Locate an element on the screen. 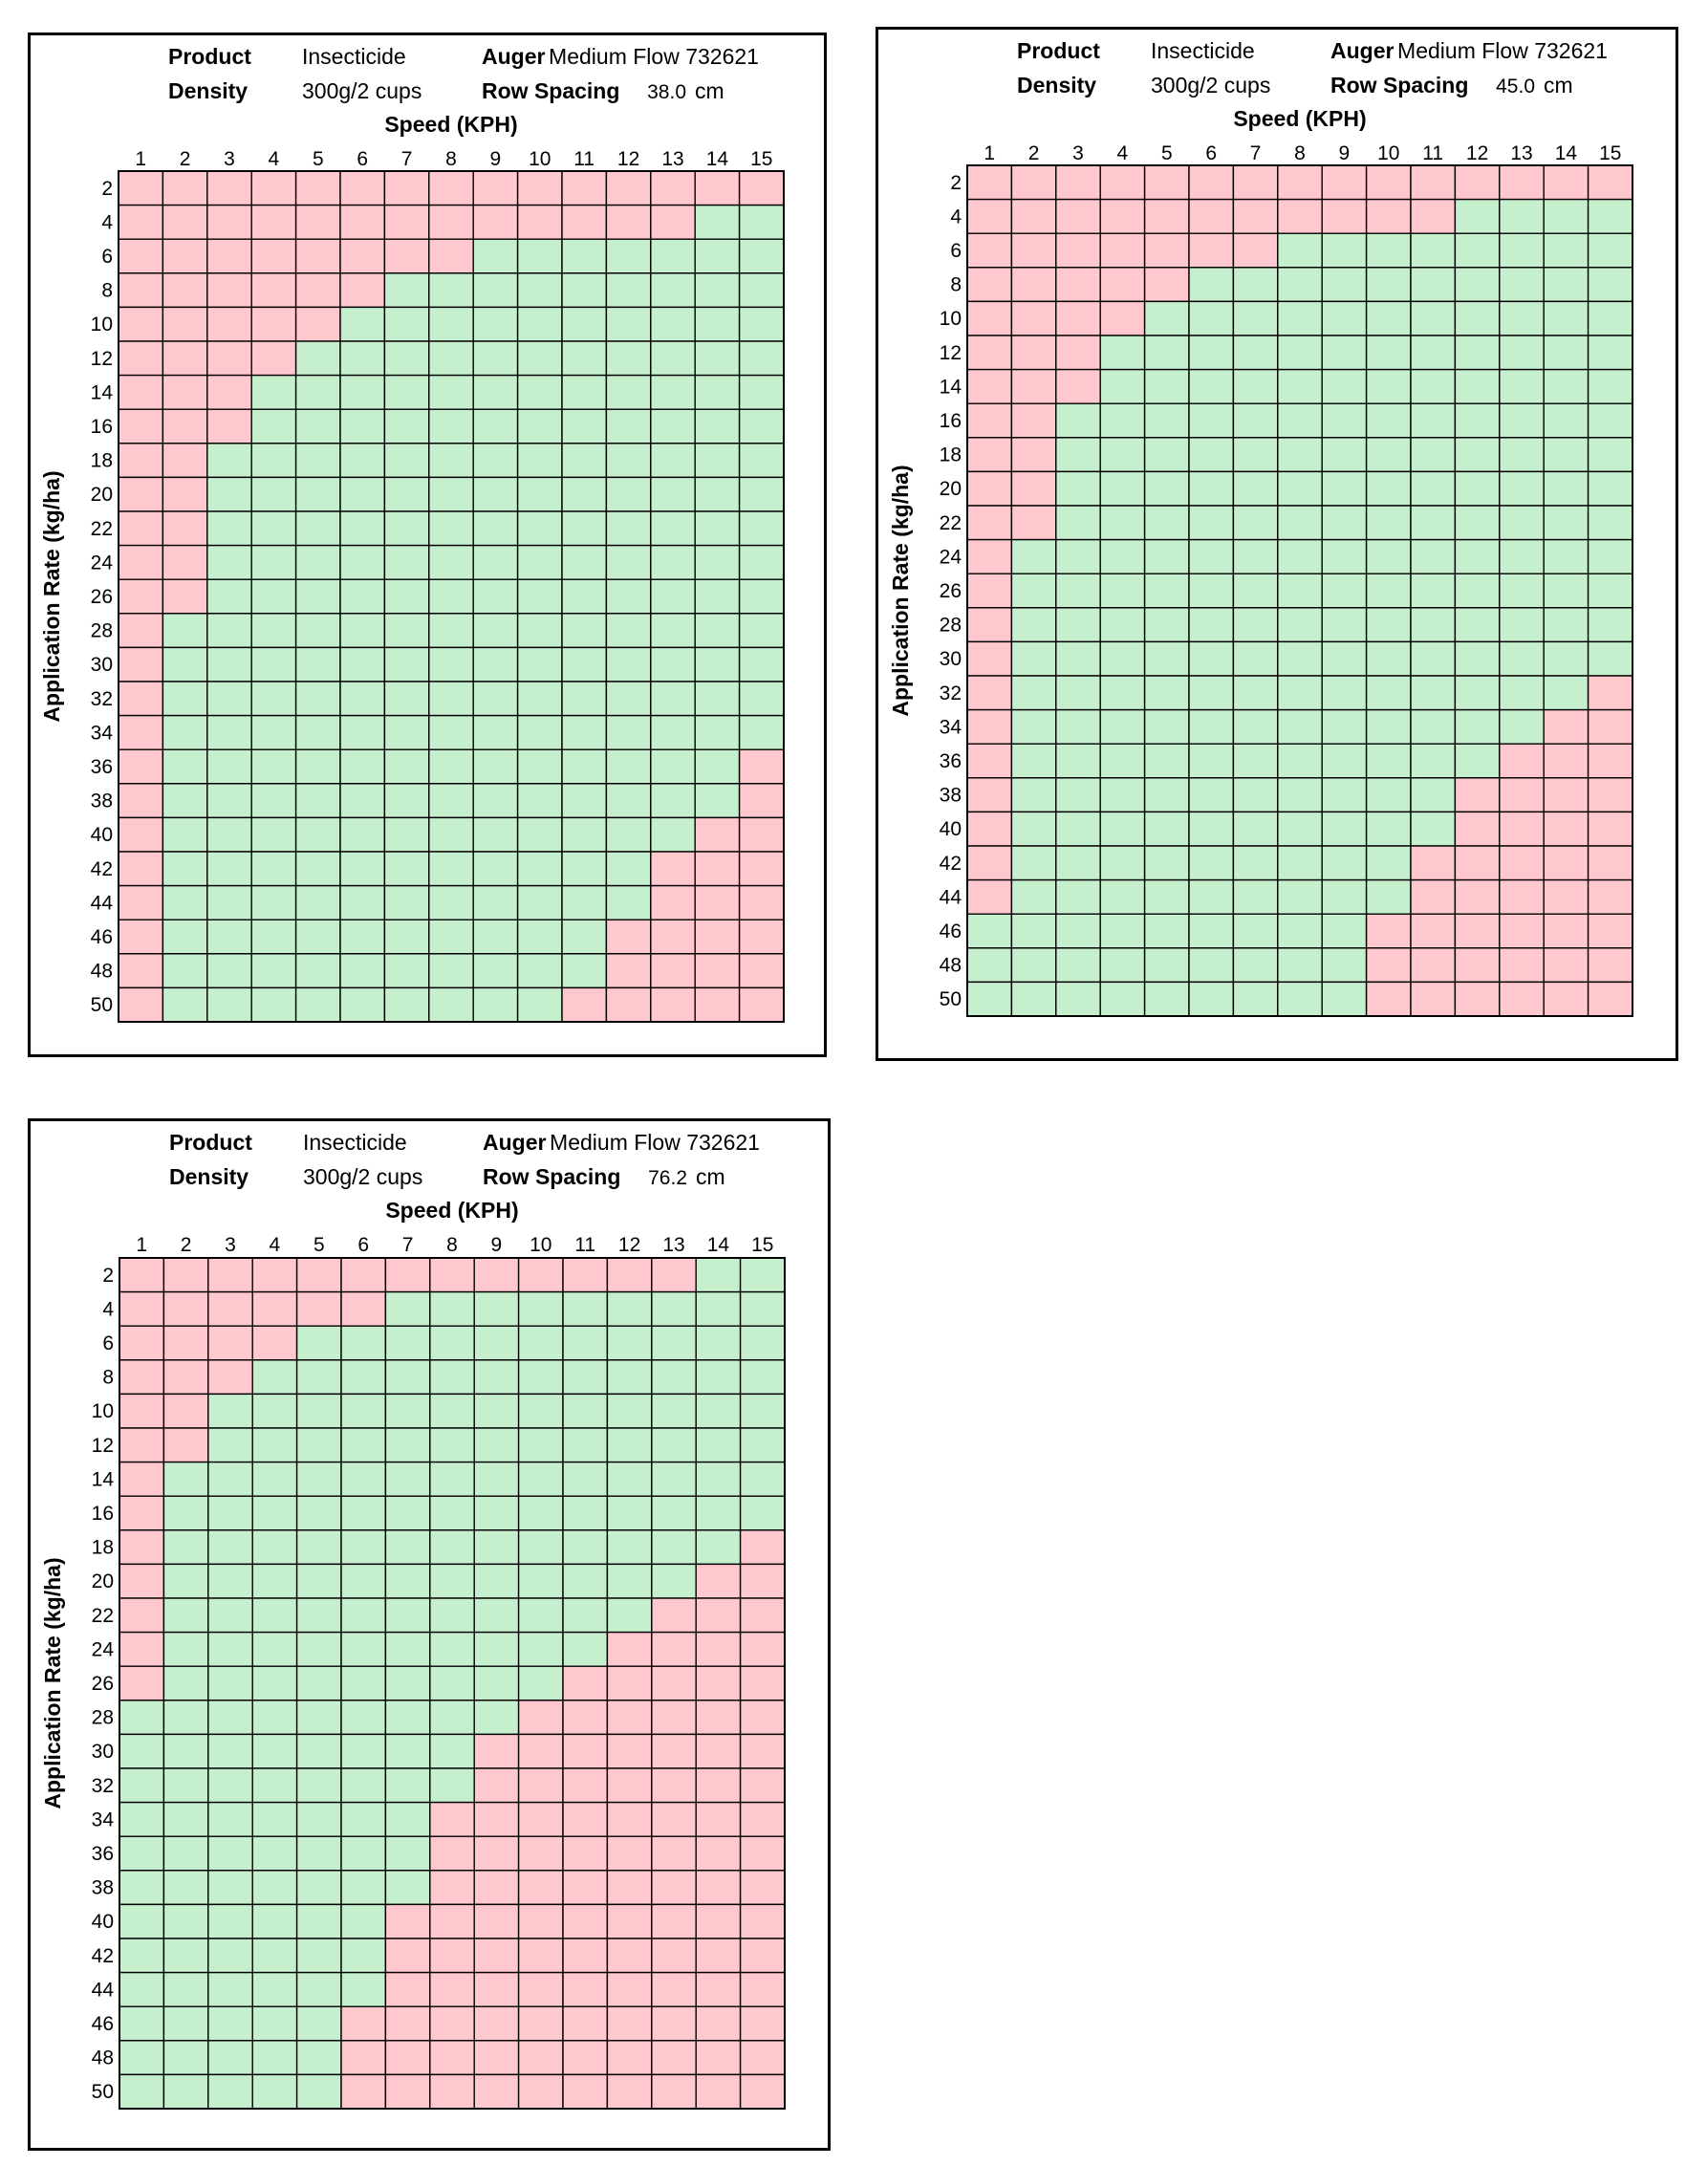  x-tick-label: 7 is located at coordinates (407, 159).